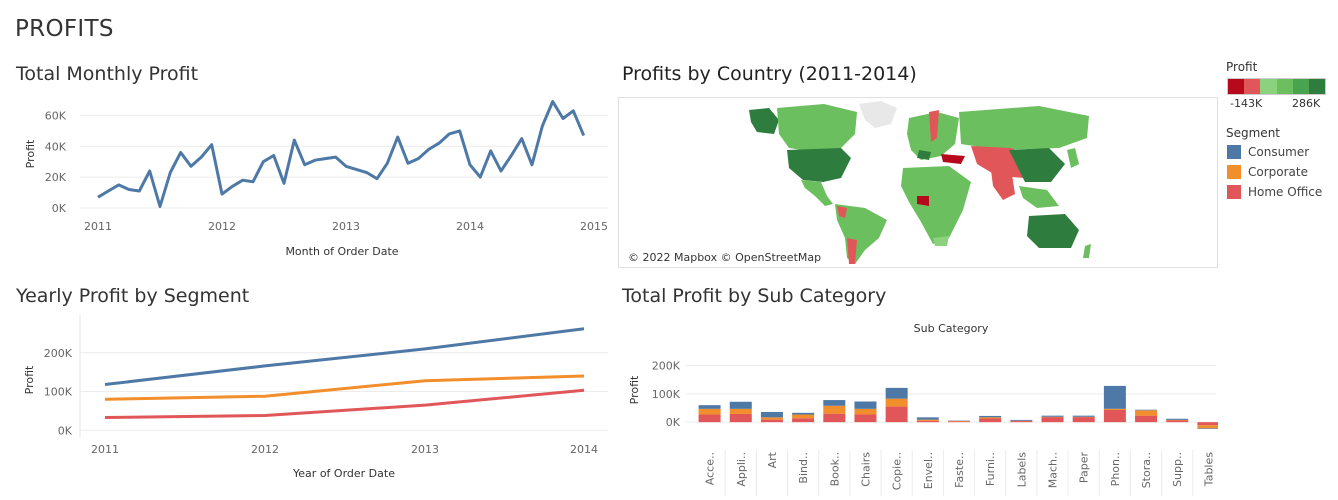 This screenshot has height=500, width=1338. I want to click on legend-label: Consumer, so click(1279, 152).